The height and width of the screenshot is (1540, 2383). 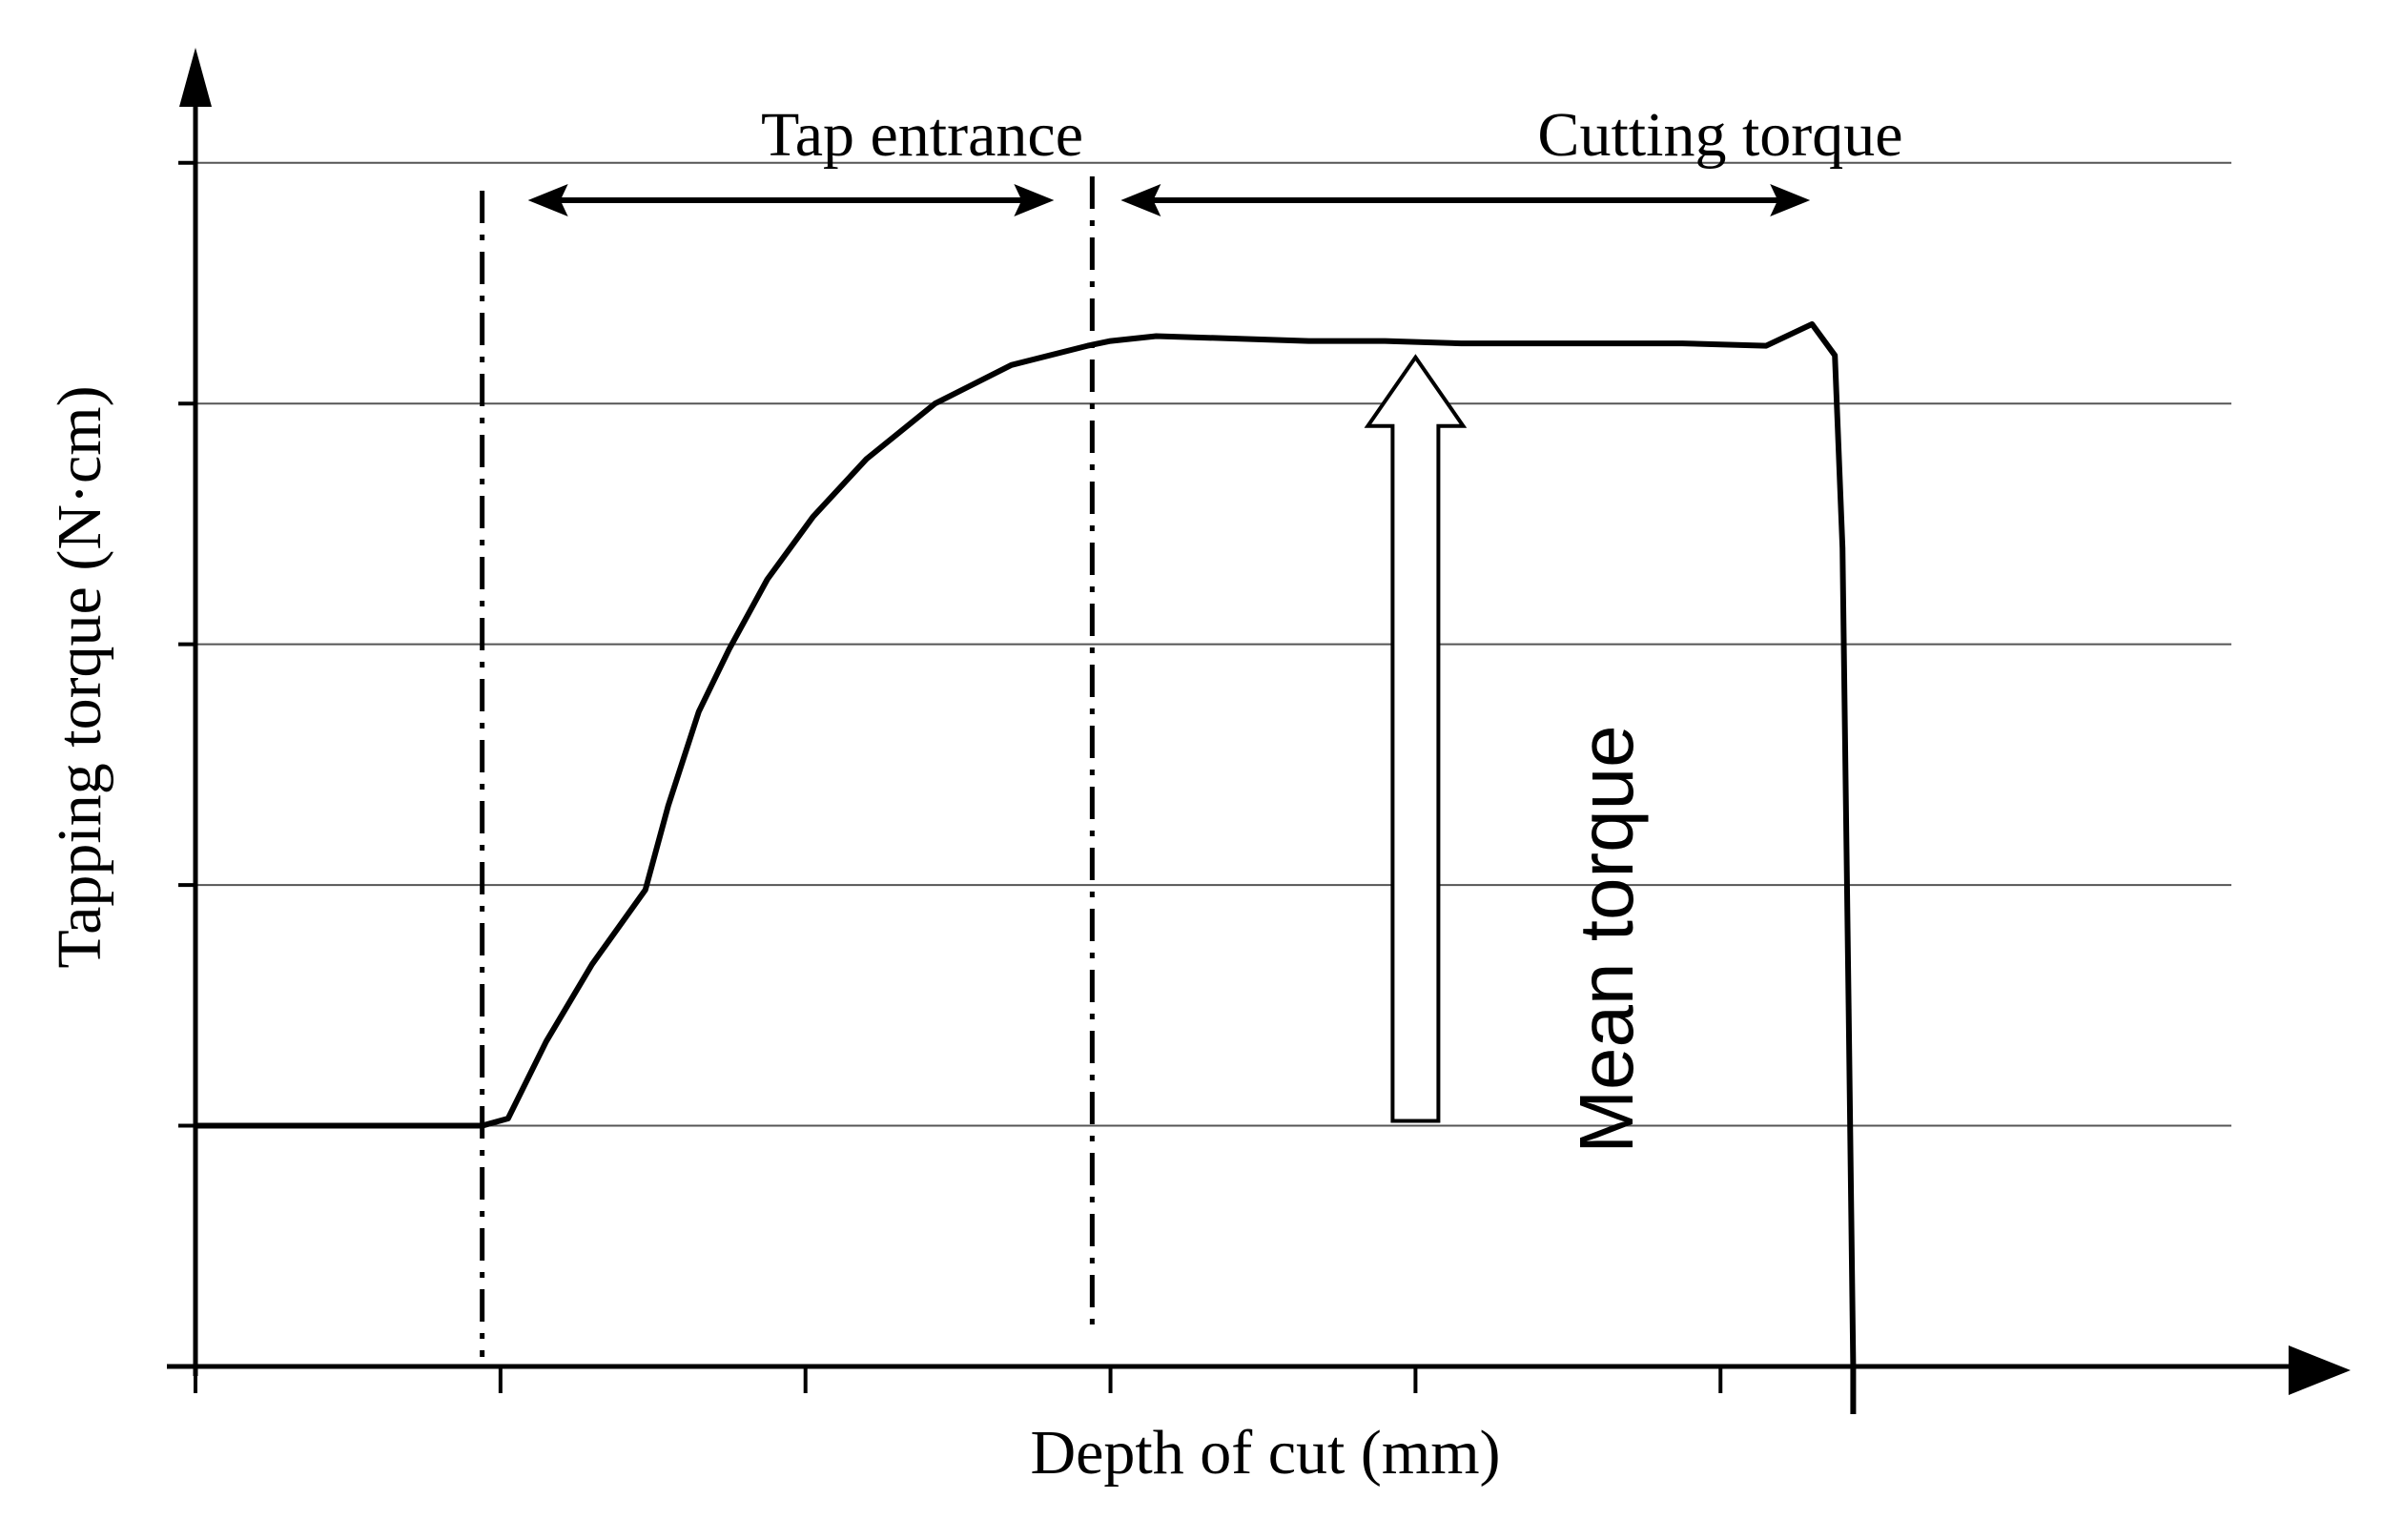 What do you see at coordinates (1140, 200) in the screenshot?
I see `cutting-torque-arrow-head-left` at bounding box center [1140, 200].